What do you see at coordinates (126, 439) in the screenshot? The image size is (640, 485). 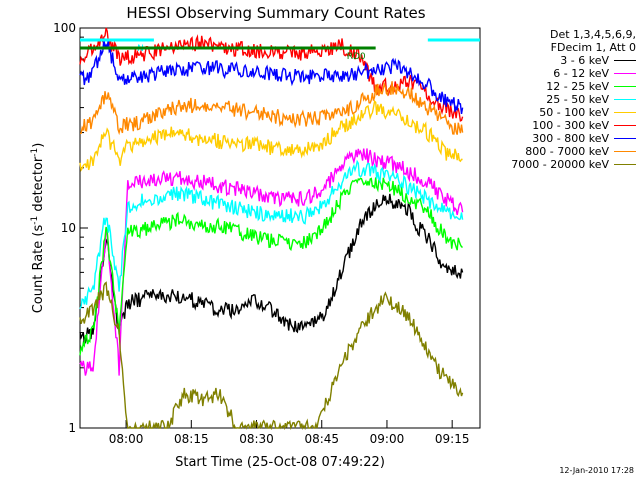 I see `x-tick-label: 08:00` at bounding box center [126, 439].